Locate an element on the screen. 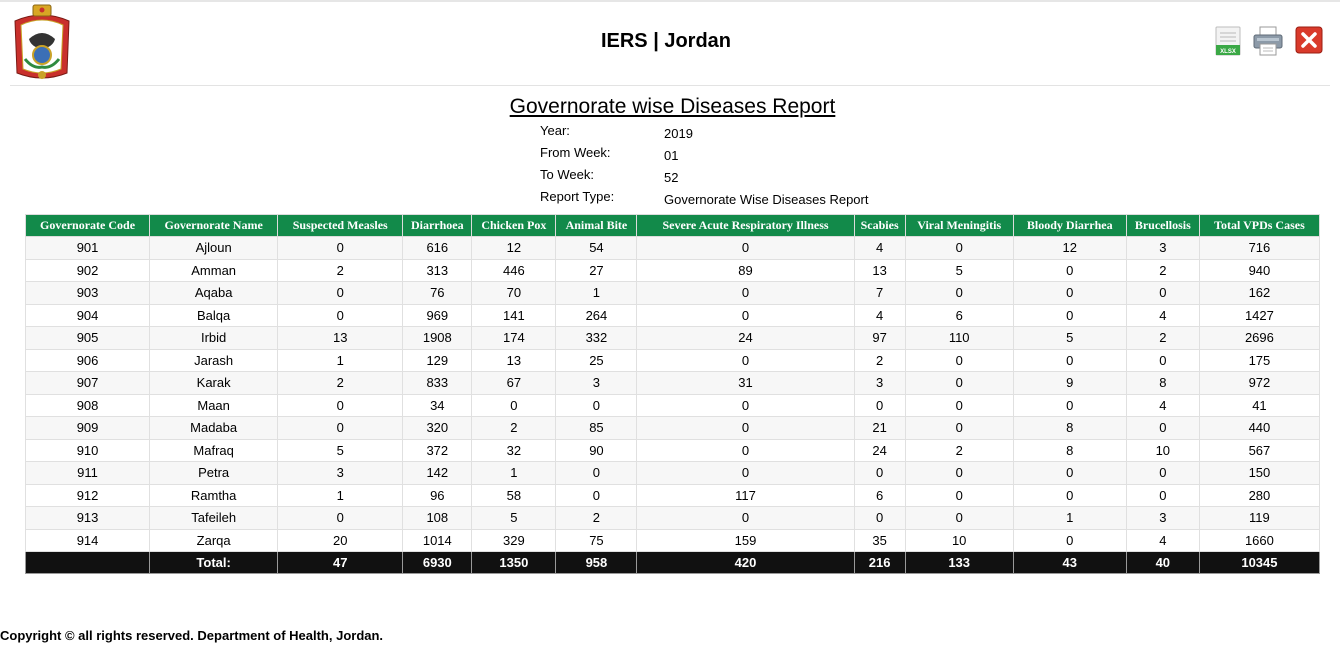 The height and width of the screenshot is (650, 1340). column-header: Chicken Pox is located at coordinates (514, 225).